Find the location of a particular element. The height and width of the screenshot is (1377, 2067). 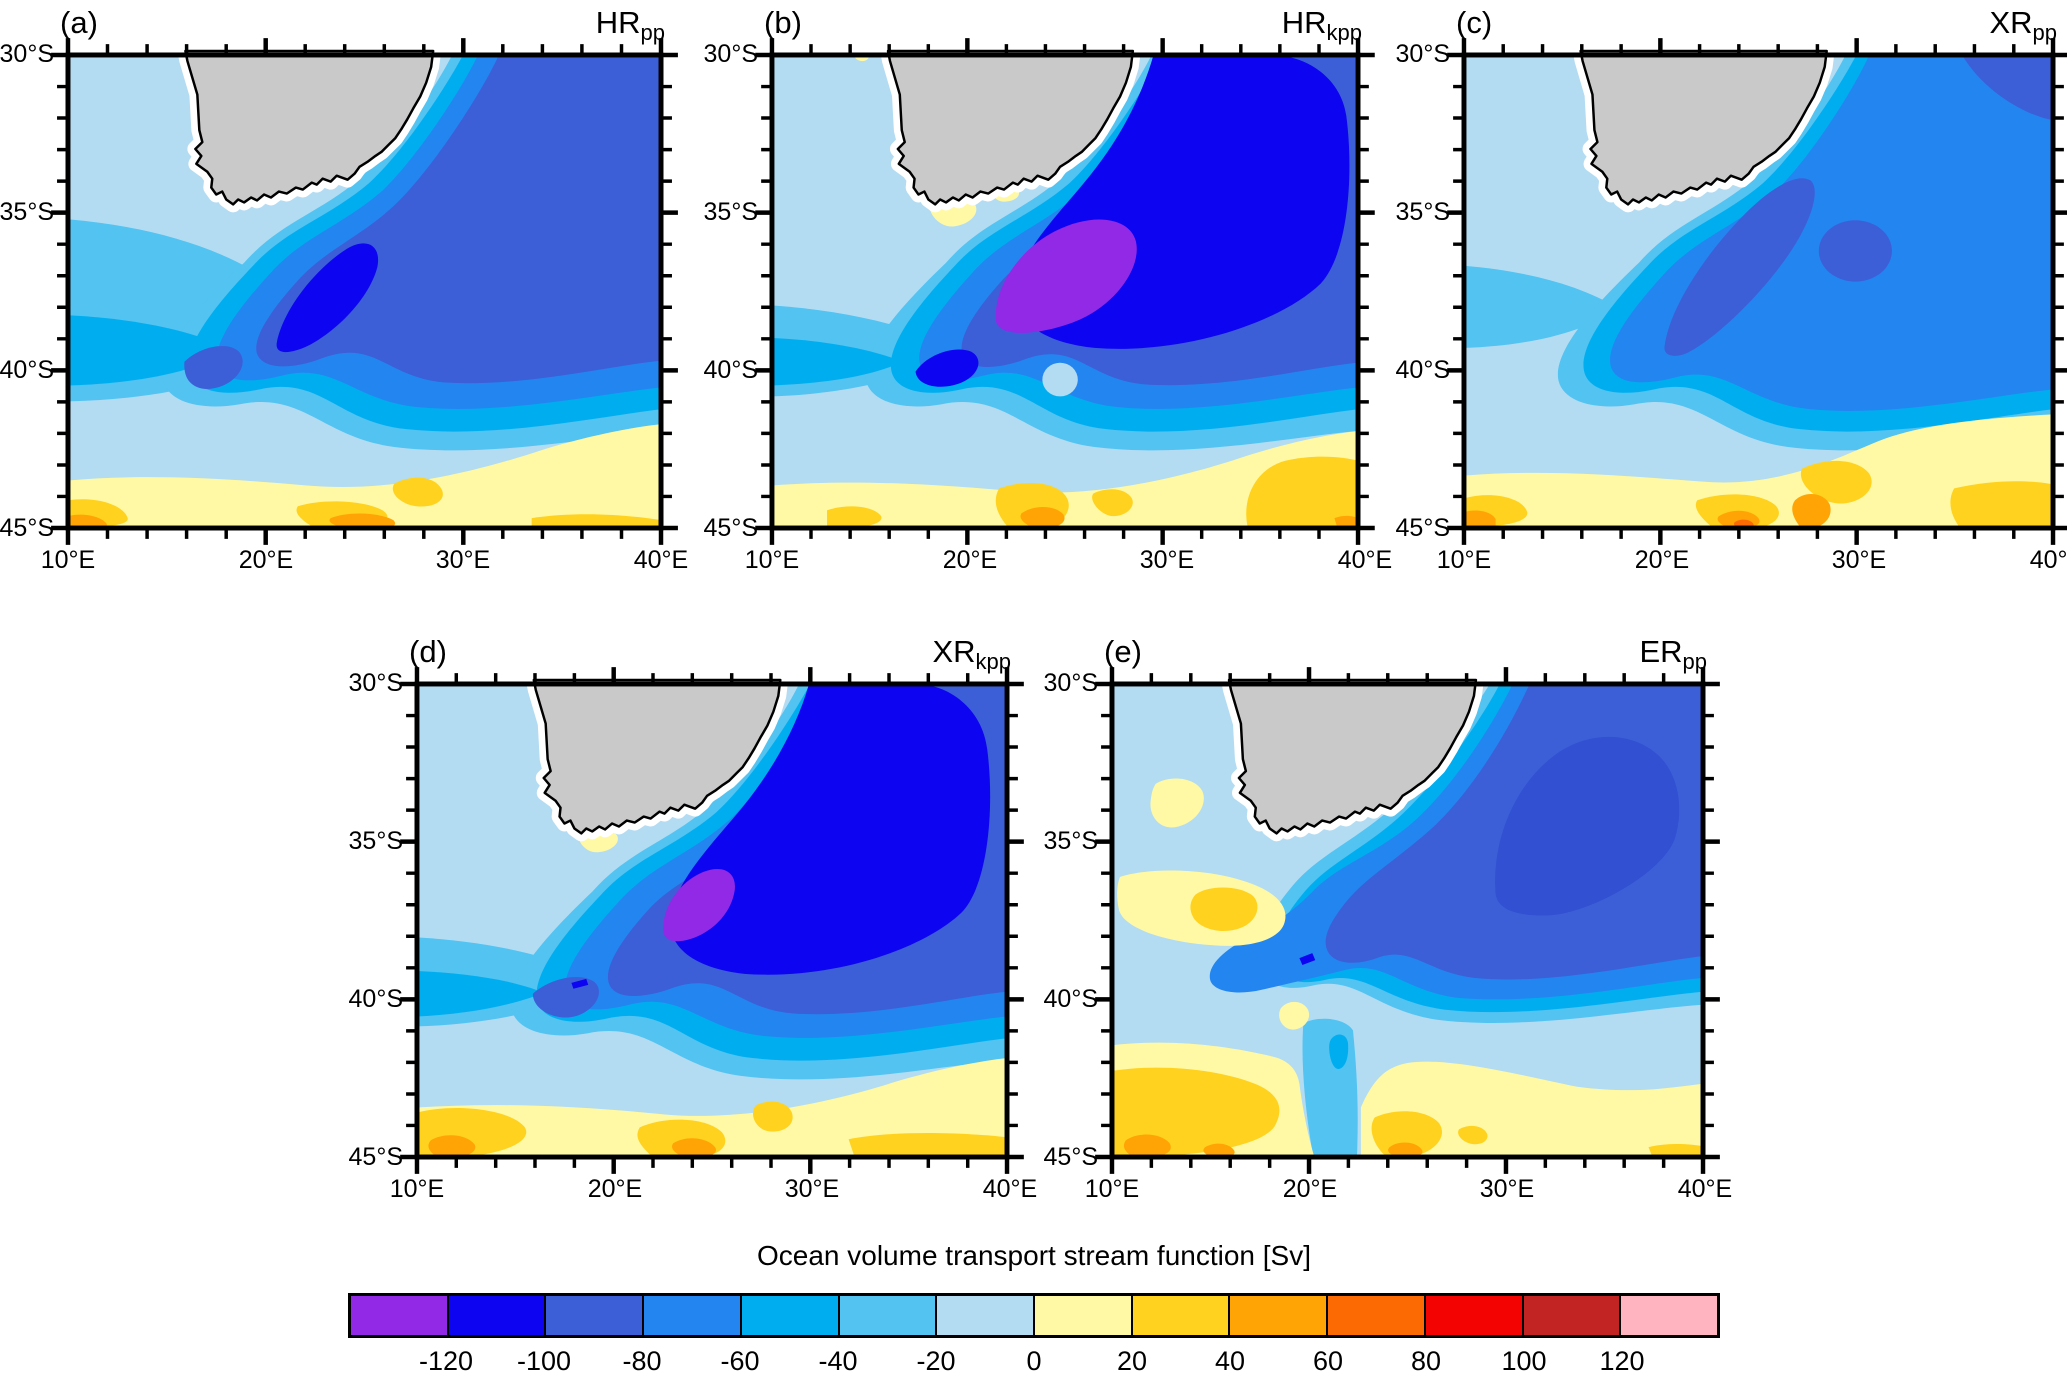

panel-title: HRkpp is located at coordinates (1322, 25).